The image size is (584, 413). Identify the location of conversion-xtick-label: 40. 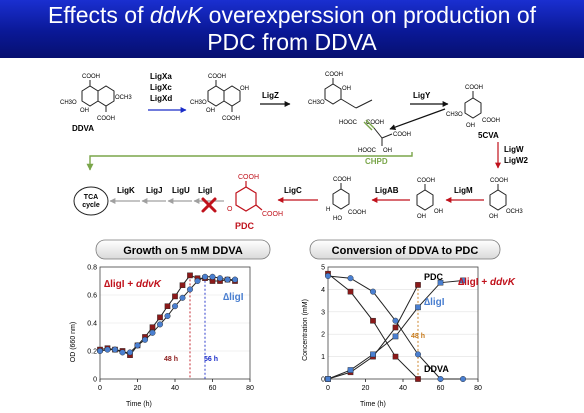
(403, 388).